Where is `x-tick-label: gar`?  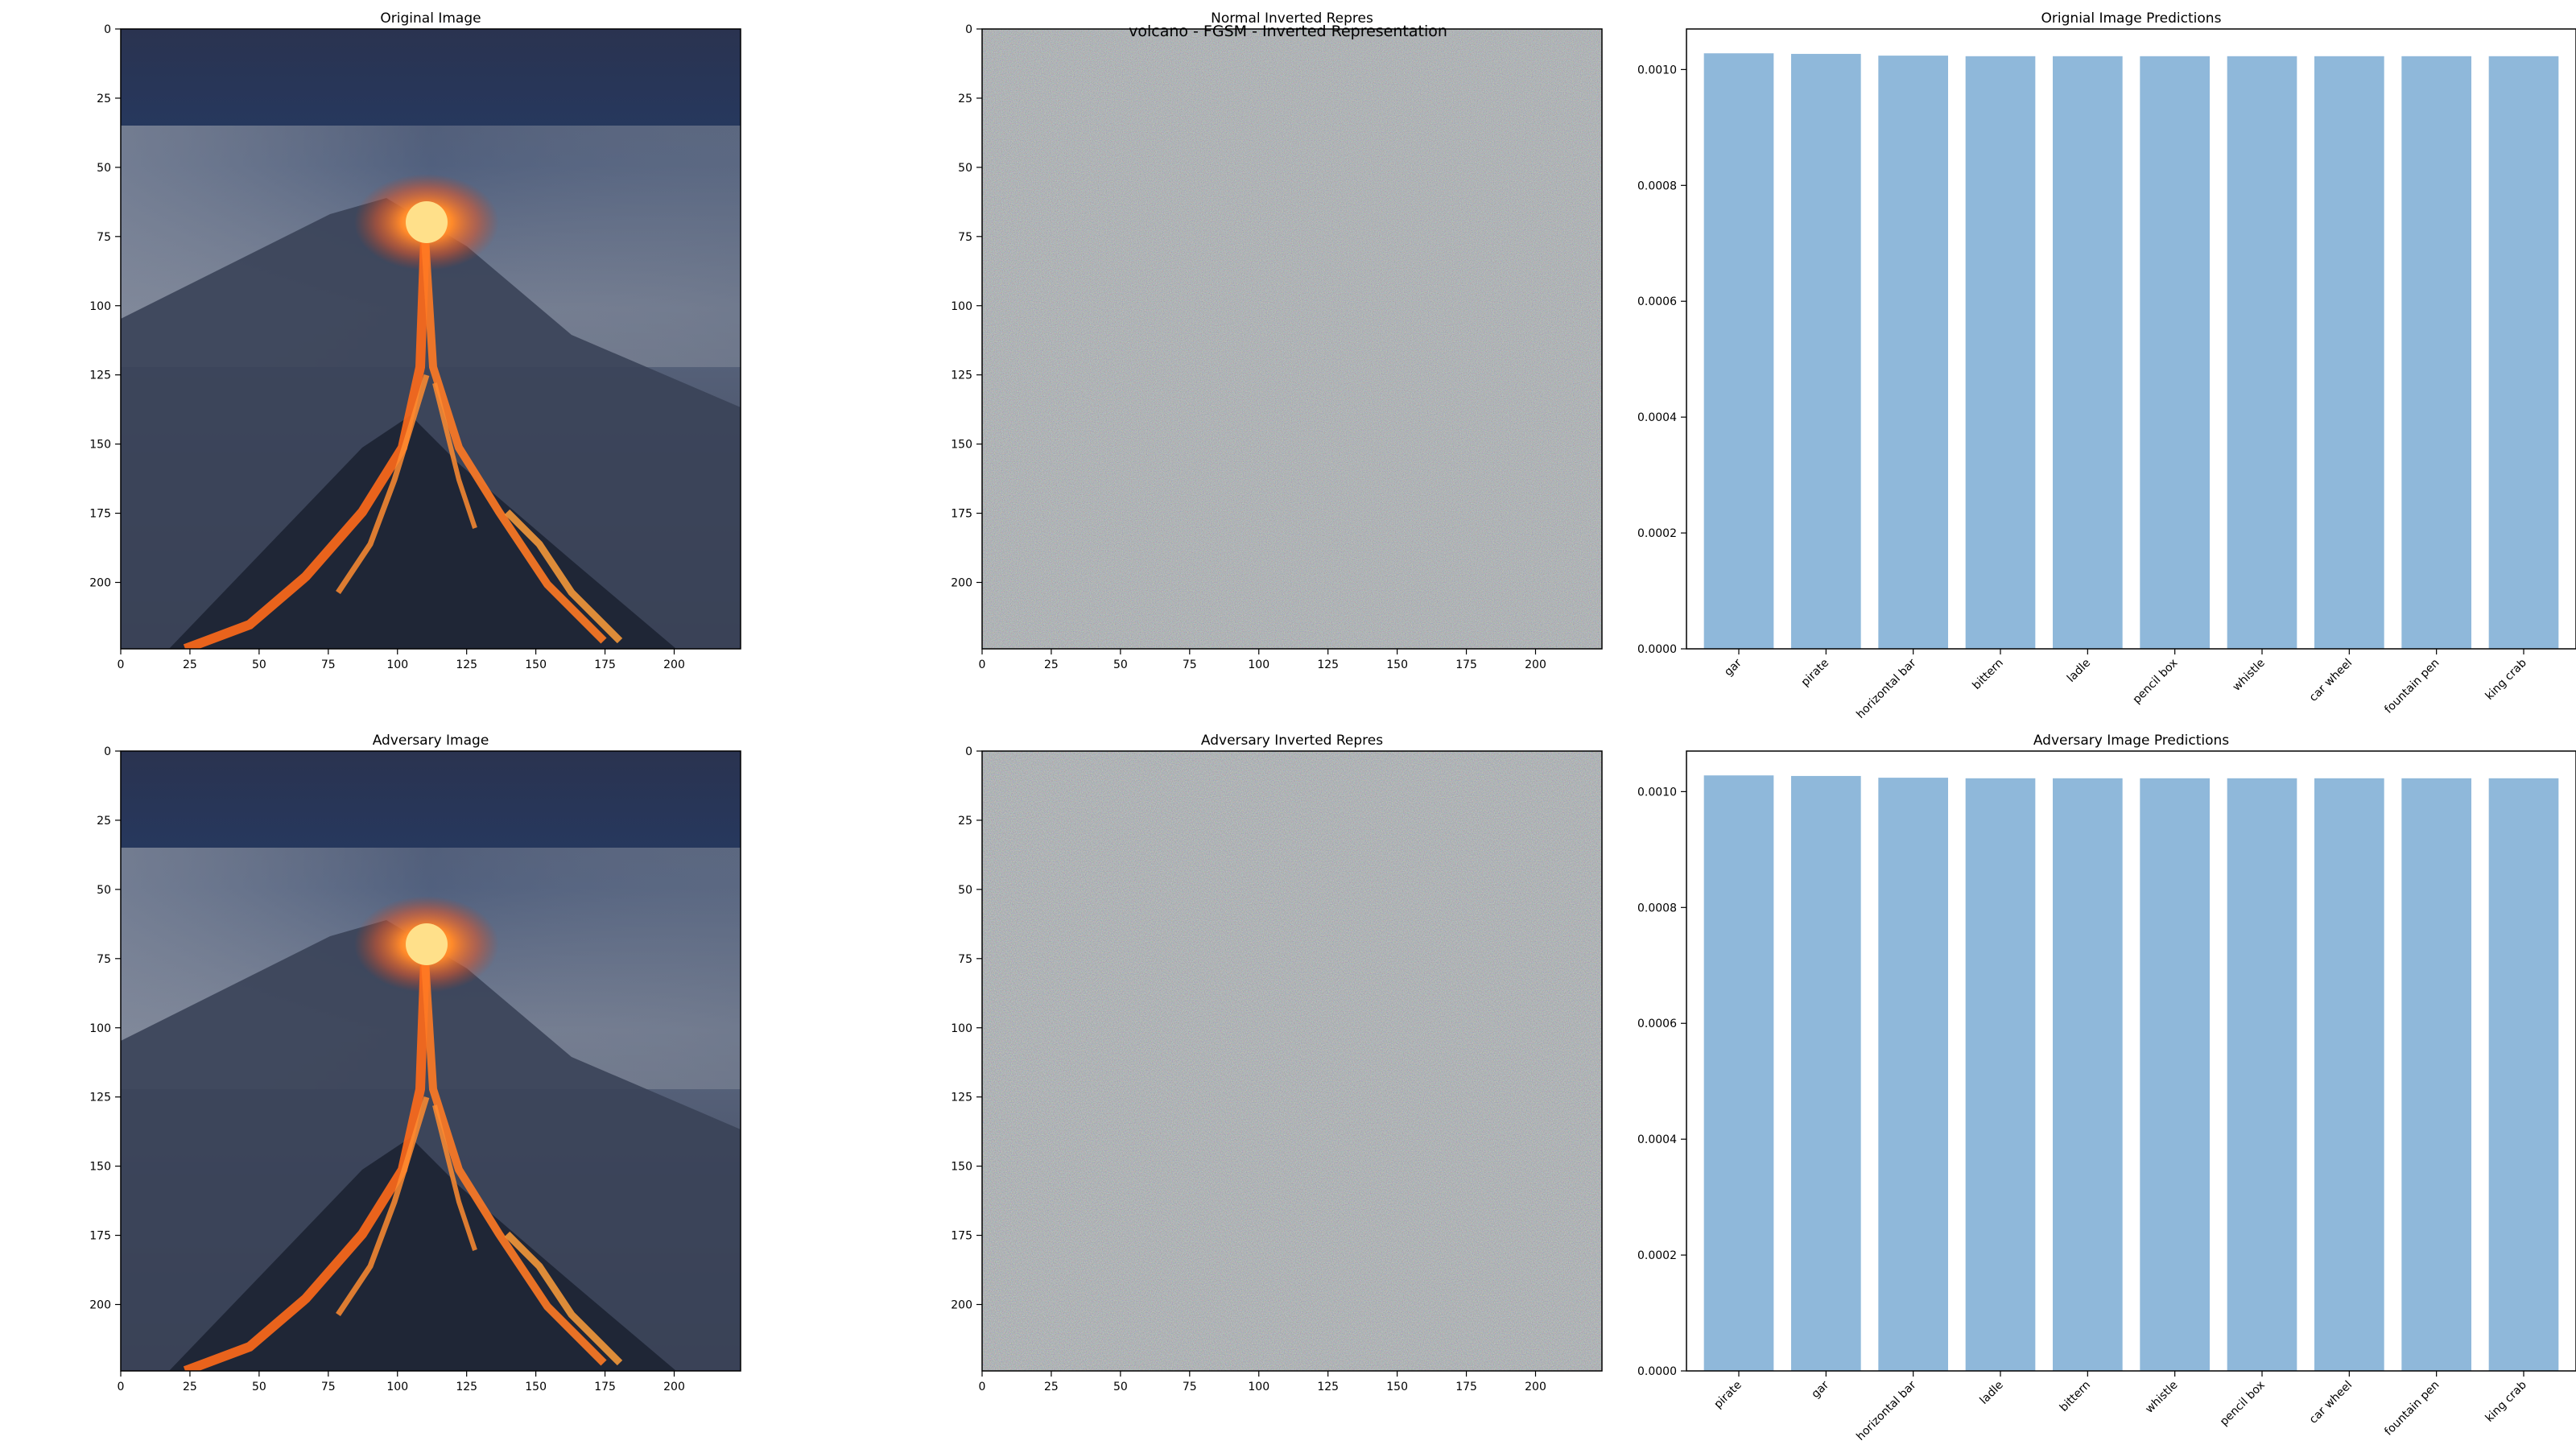 x-tick-label: gar is located at coordinates (1820, 1389).